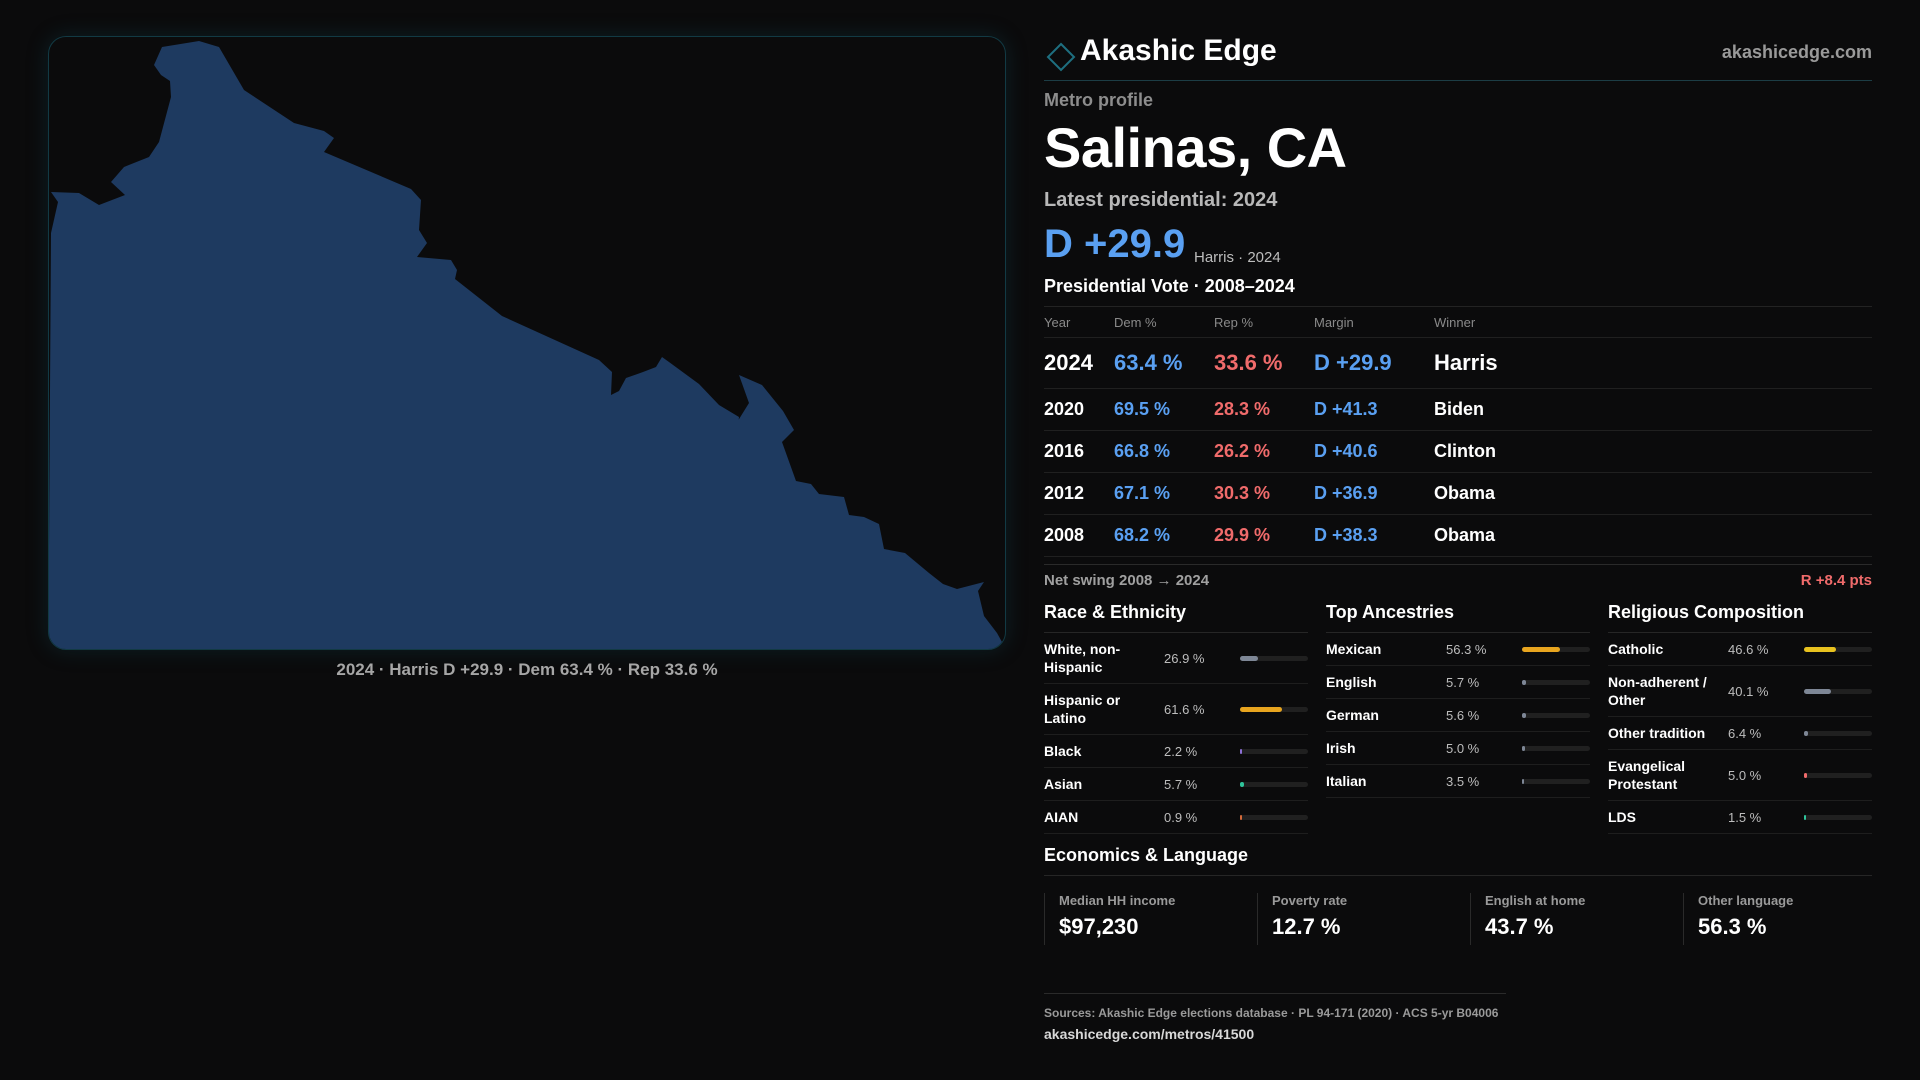  Describe the element at coordinates (1622, 816) in the screenshot. I see `religion-label: LDS` at that location.